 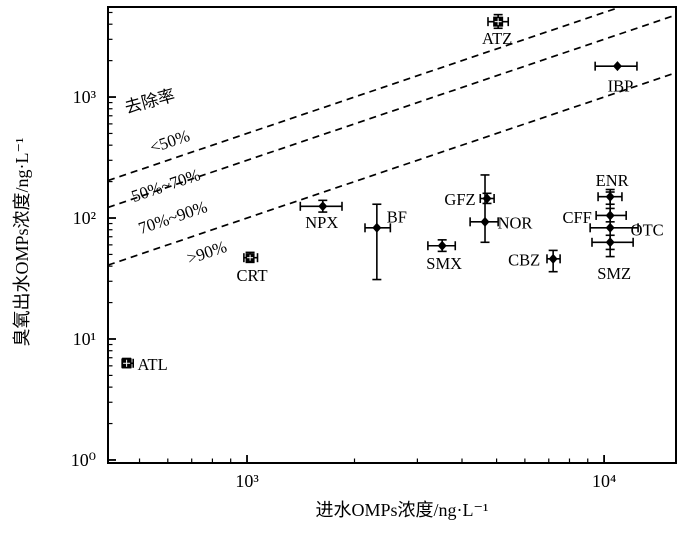 I want to click on point-label-SMZ: SMZ, so click(x=614, y=273).